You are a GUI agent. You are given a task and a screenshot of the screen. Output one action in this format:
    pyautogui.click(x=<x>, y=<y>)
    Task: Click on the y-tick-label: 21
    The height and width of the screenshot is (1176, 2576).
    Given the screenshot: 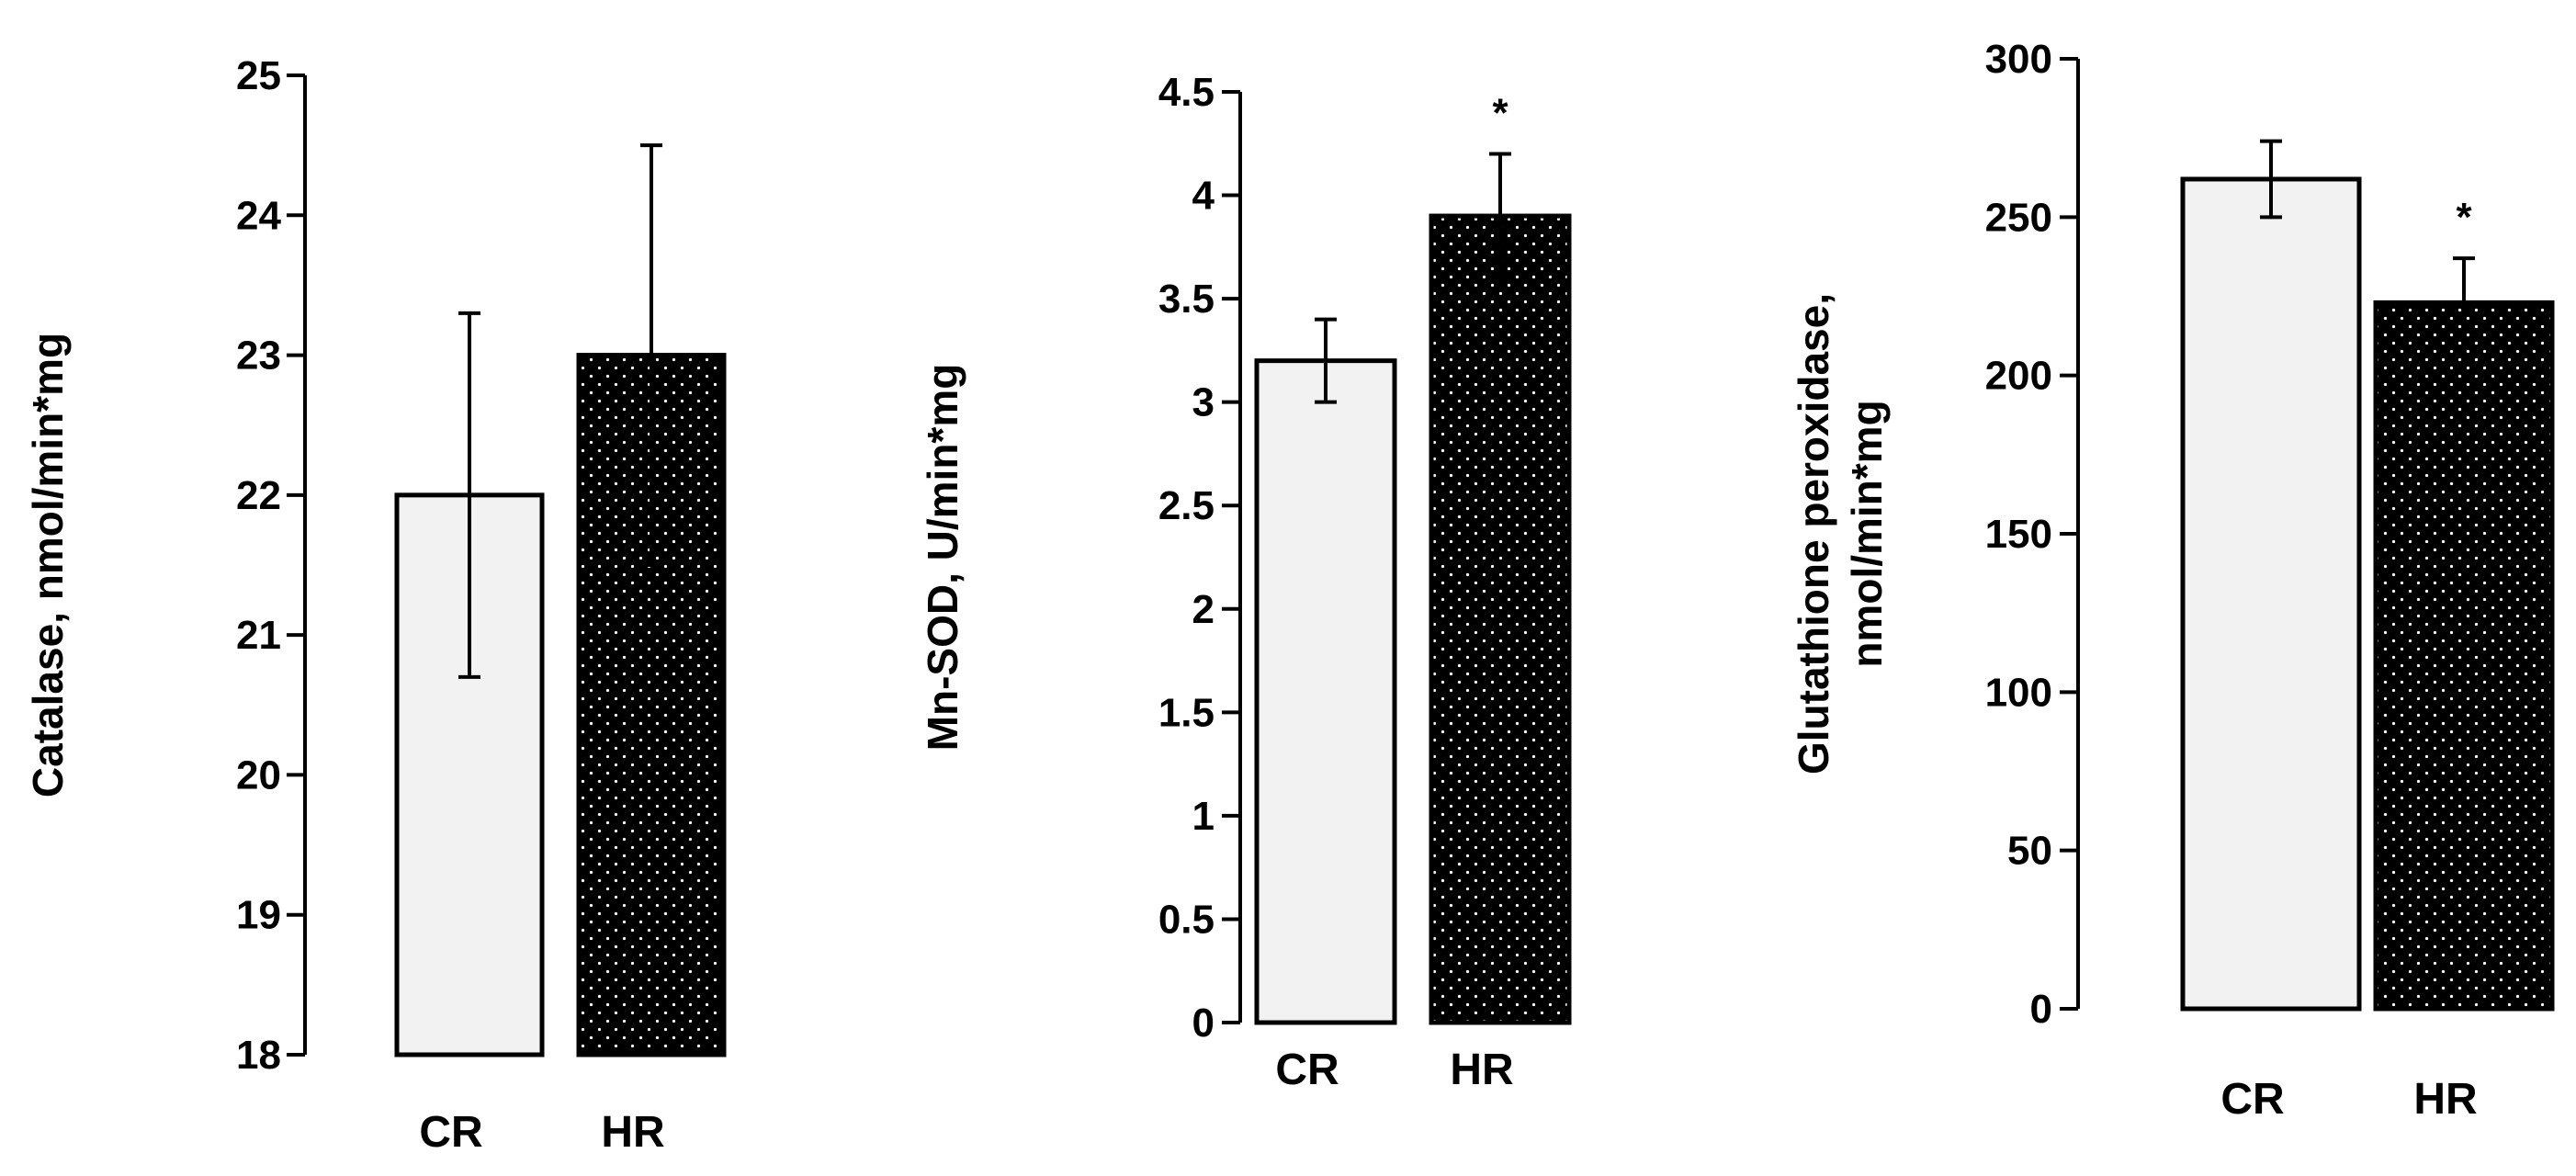 What is the action you would take?
    pyautogui.click(x=258, y=635)
    